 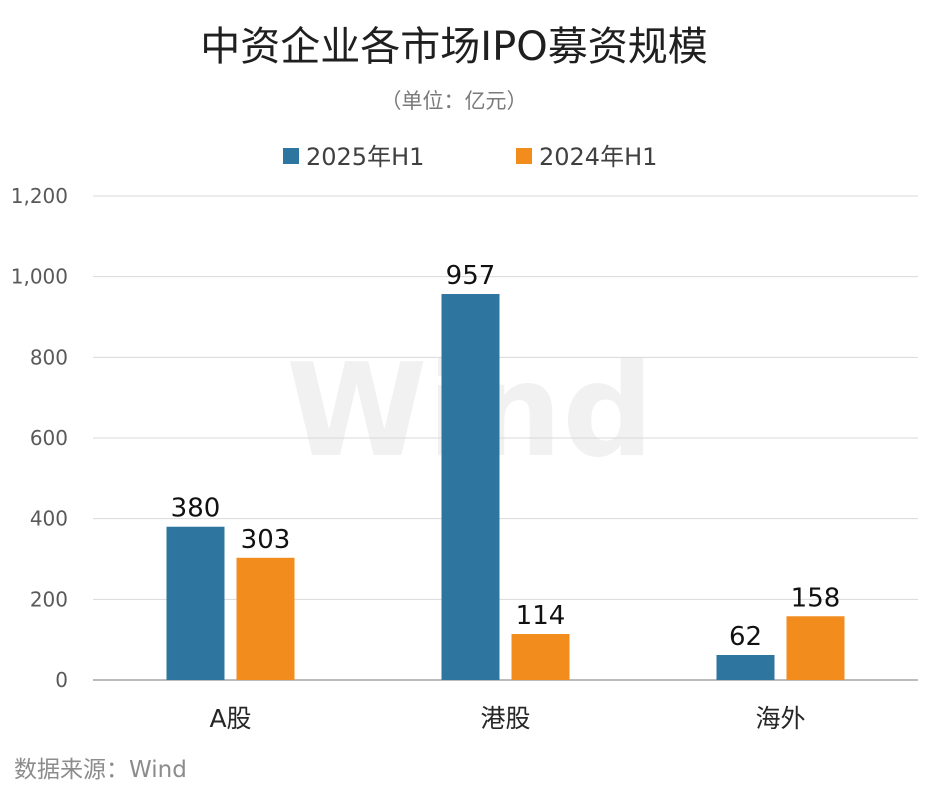 I want to click on bar-港股-2025年H1, so click(x=470, y=487).